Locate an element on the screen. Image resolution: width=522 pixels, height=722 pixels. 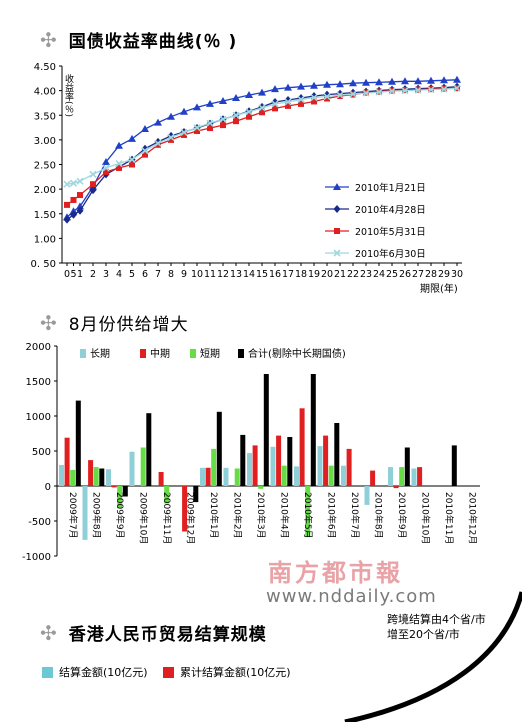
x-tick-label: 2010年5月 is located at coordinates (308, 515).